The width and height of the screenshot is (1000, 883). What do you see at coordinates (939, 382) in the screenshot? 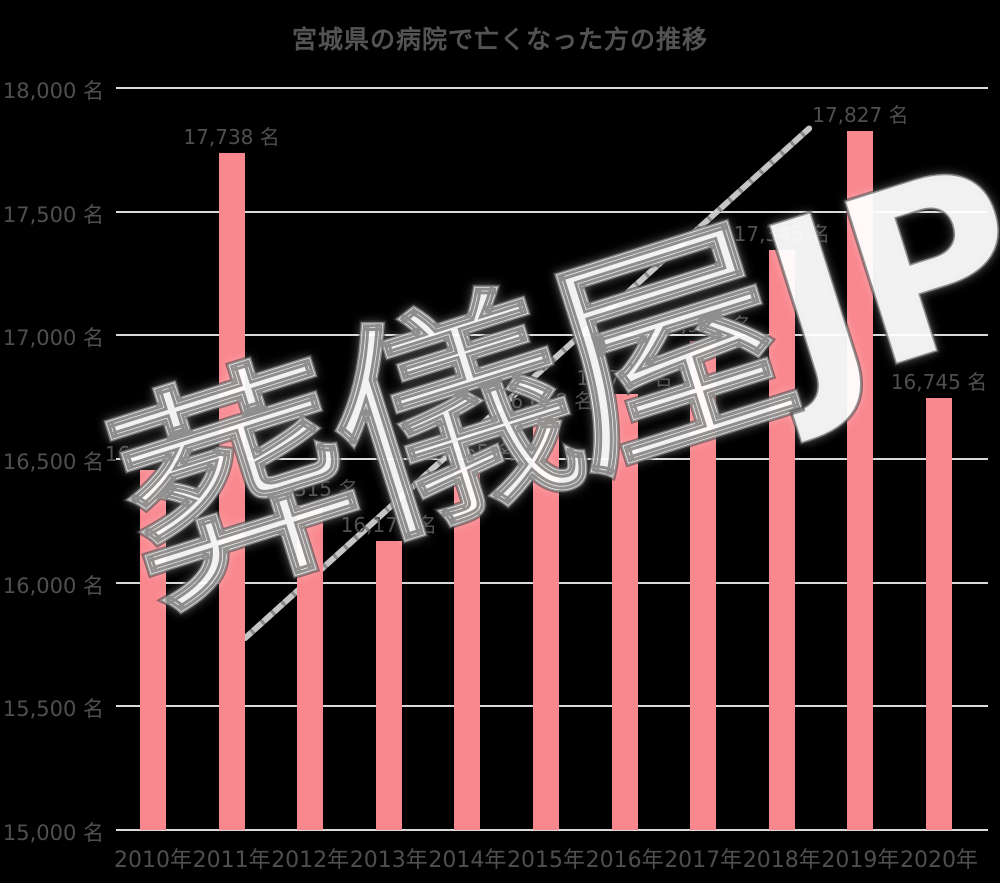
I see `bar-value-label: 16,745 名` at bounding box center [939, 382].